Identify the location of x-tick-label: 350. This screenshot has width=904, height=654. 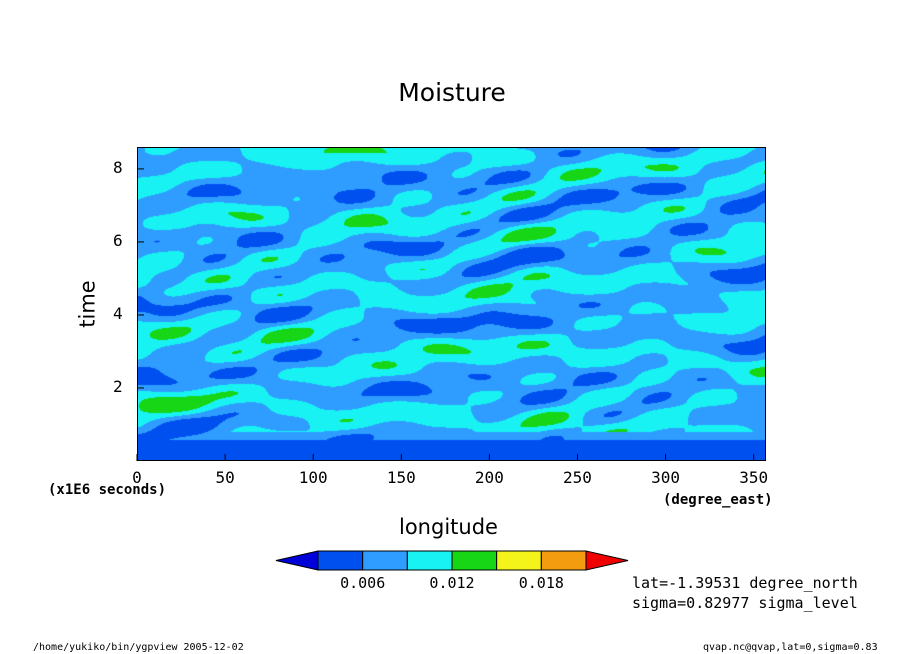
(754, 477).